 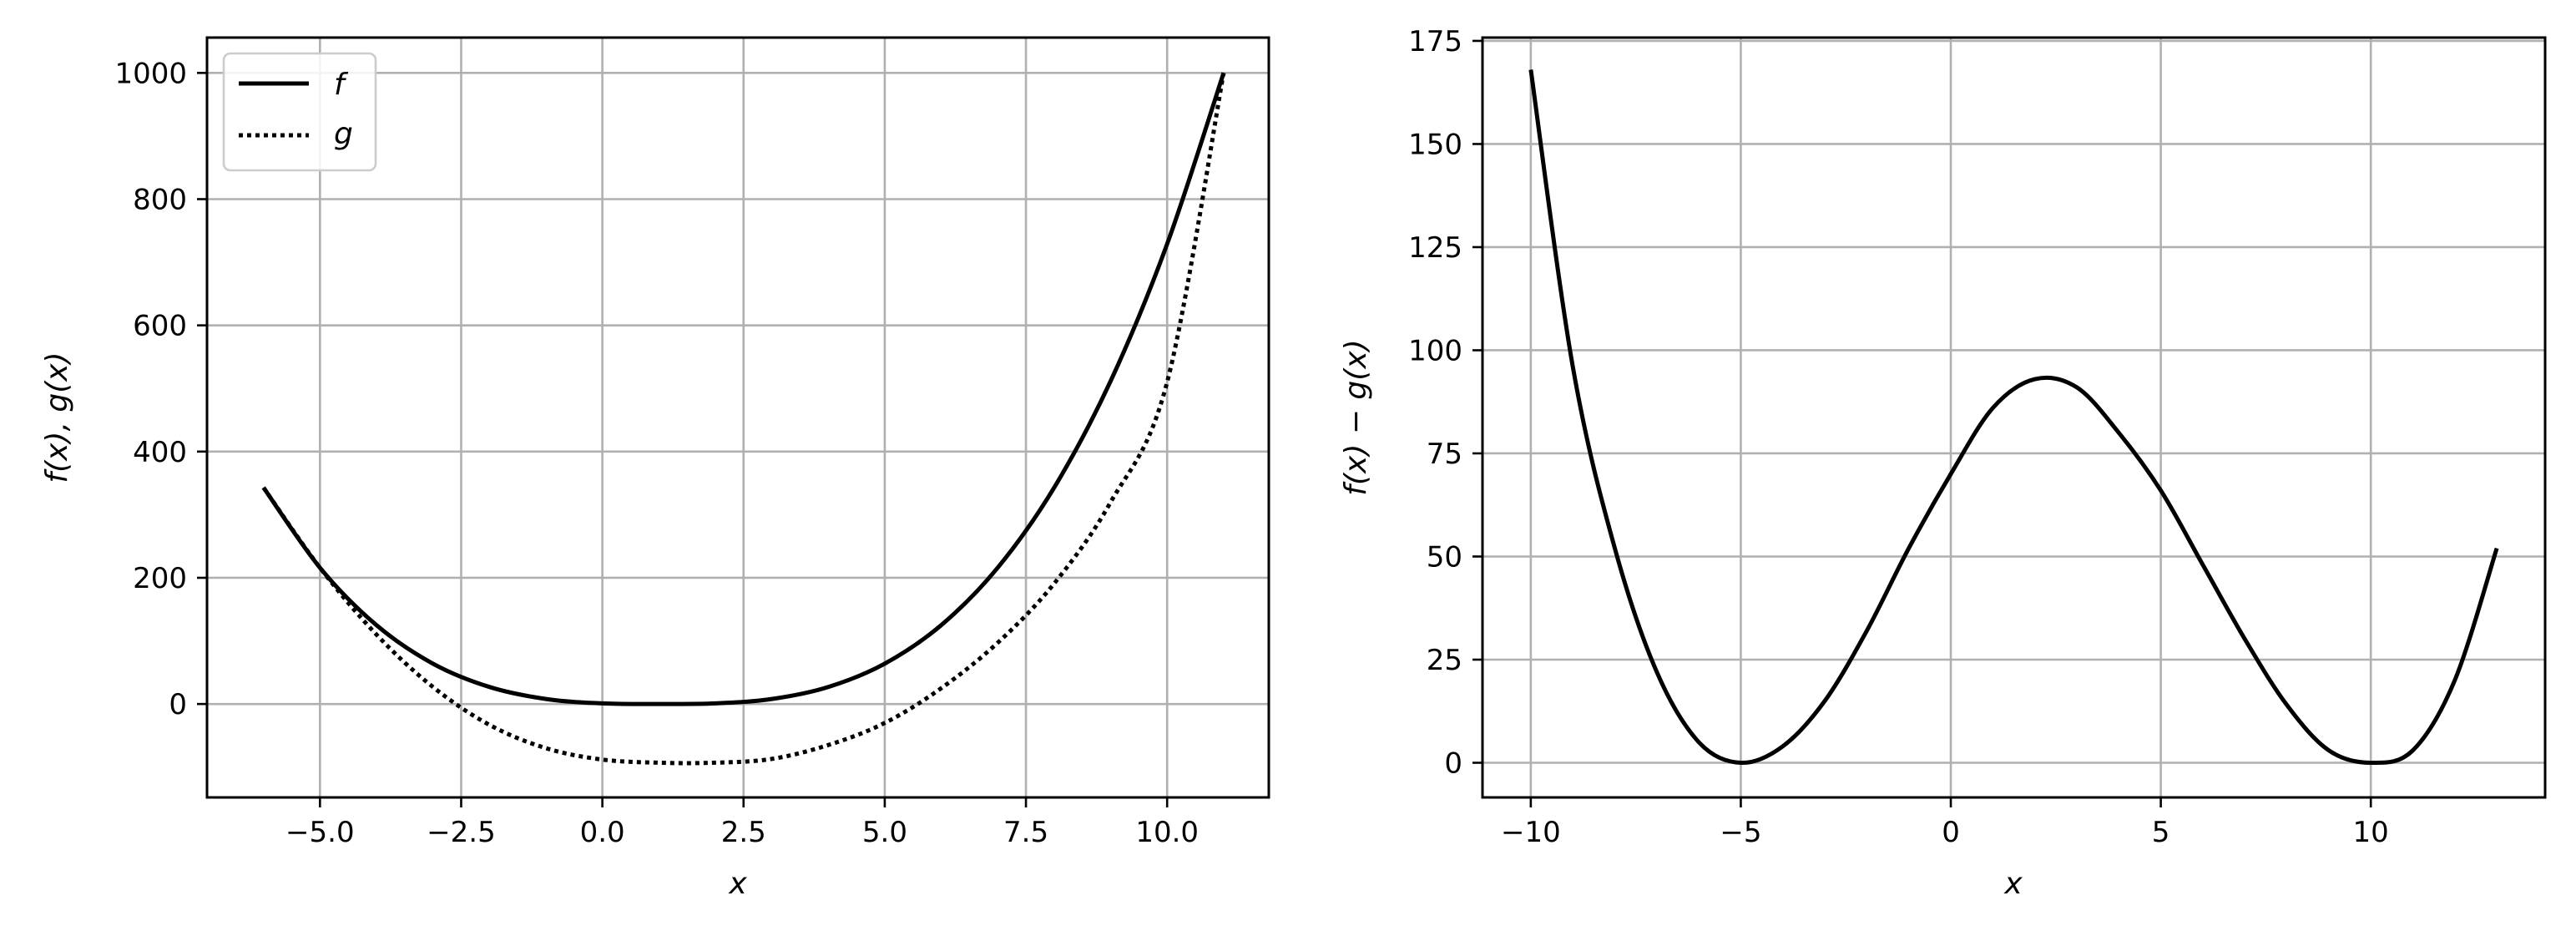 I want to click on left-x-tick-label: 10.0, so click(x=1167, y=832).